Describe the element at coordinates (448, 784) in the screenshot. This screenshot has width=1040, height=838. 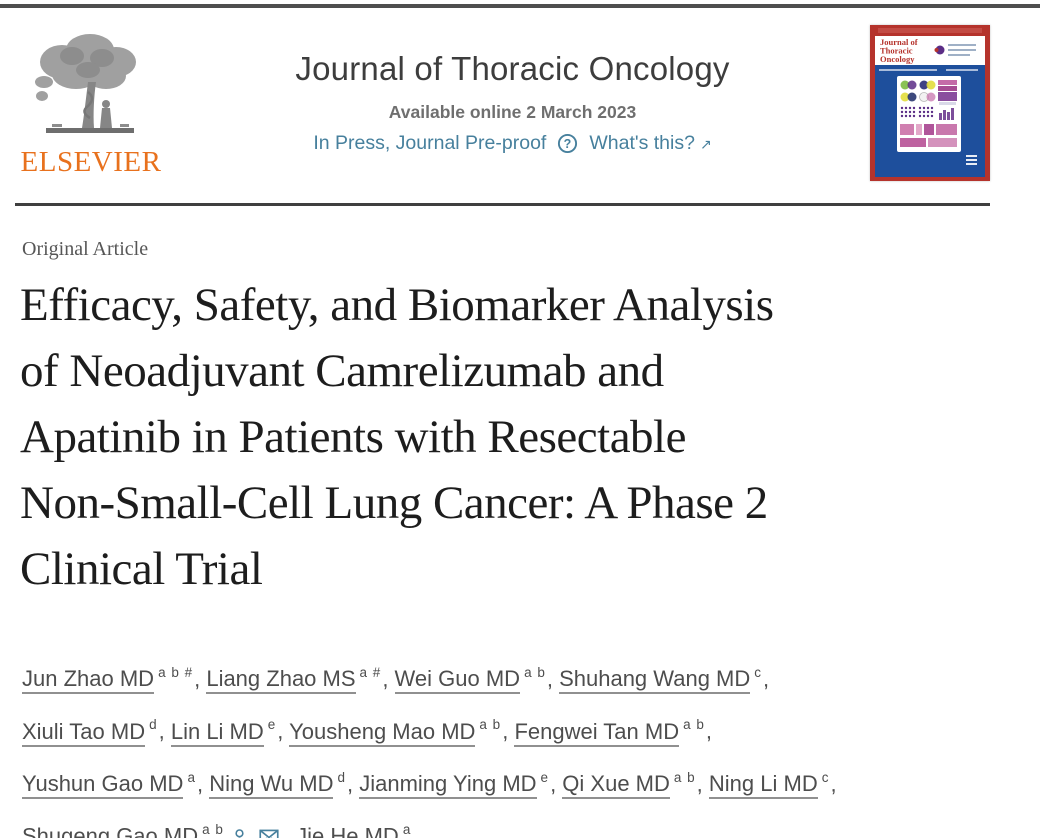
I see `author-link: Jianming Ying MD` at that location.